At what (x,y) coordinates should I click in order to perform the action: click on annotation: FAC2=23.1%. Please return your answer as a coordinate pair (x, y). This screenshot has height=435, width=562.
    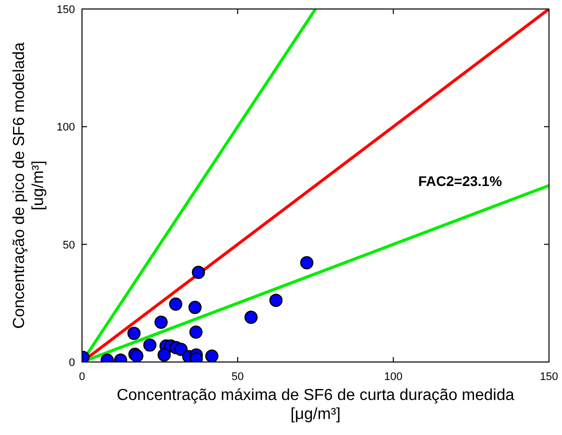
    Looking at the image, I should click on (460, 180).